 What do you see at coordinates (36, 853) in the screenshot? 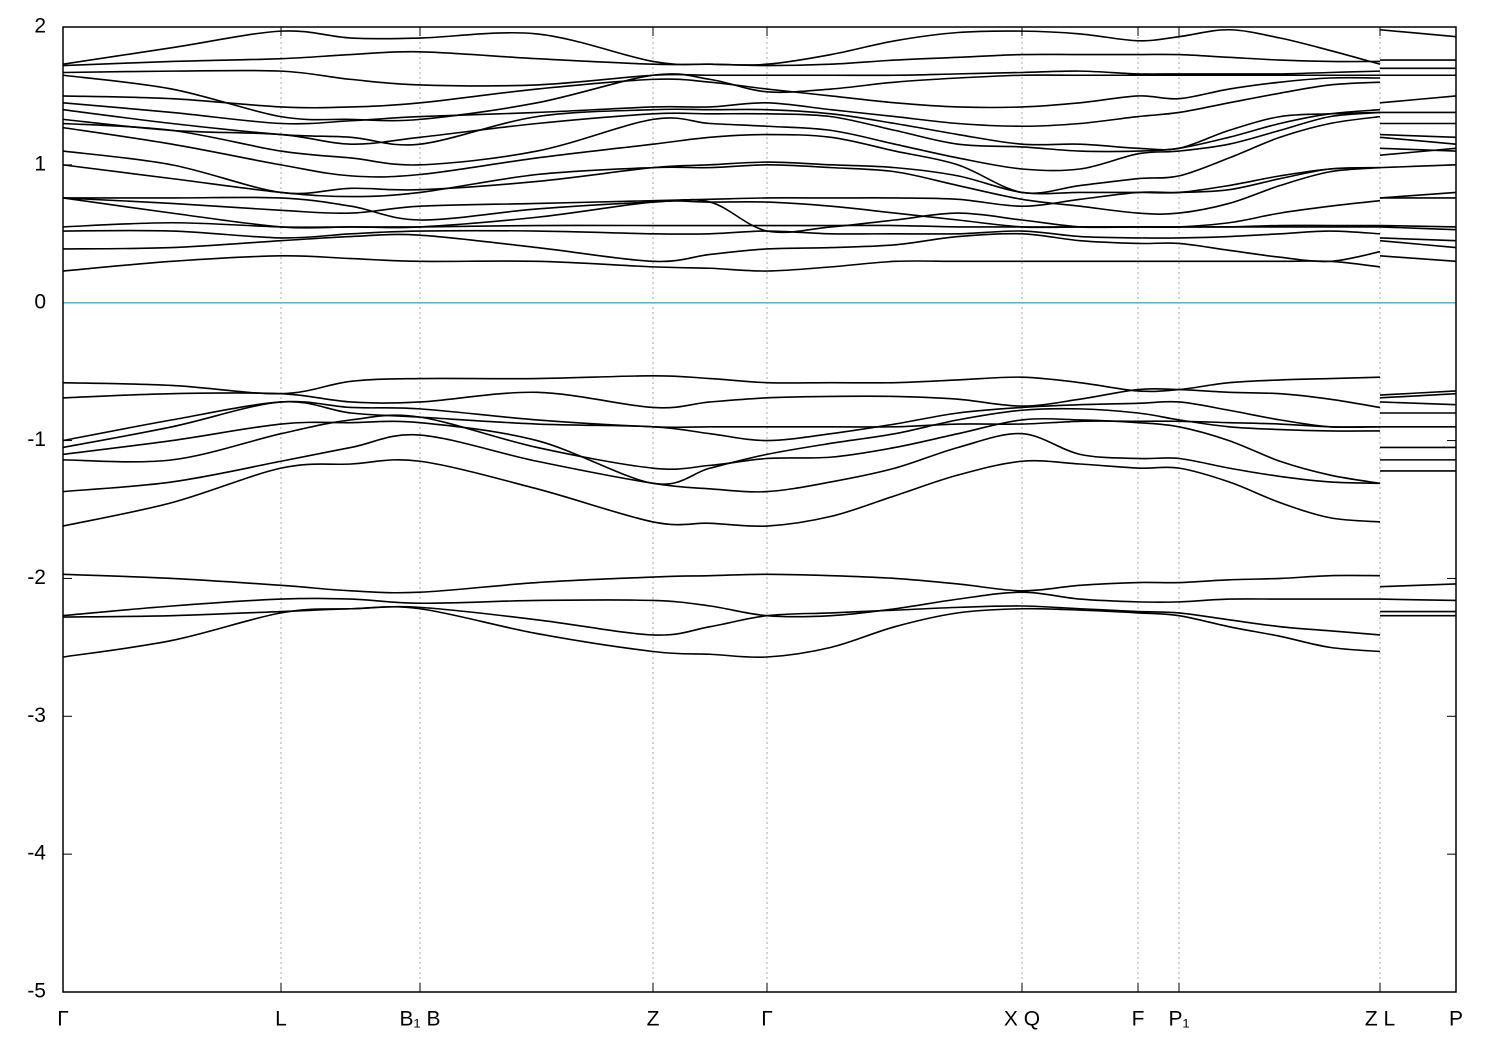
I see `y-tick-label: -4` at bounding box center [36, 853].